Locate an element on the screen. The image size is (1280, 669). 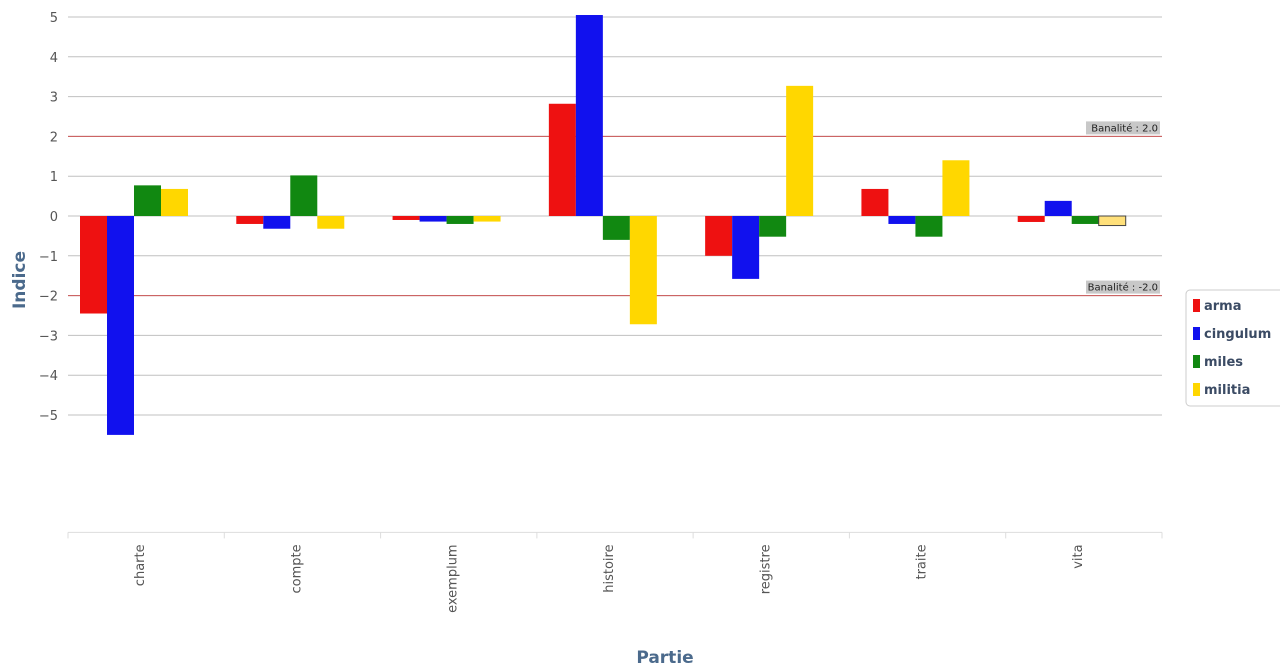
bar-arma-registre is located at coordinates (719, 236).